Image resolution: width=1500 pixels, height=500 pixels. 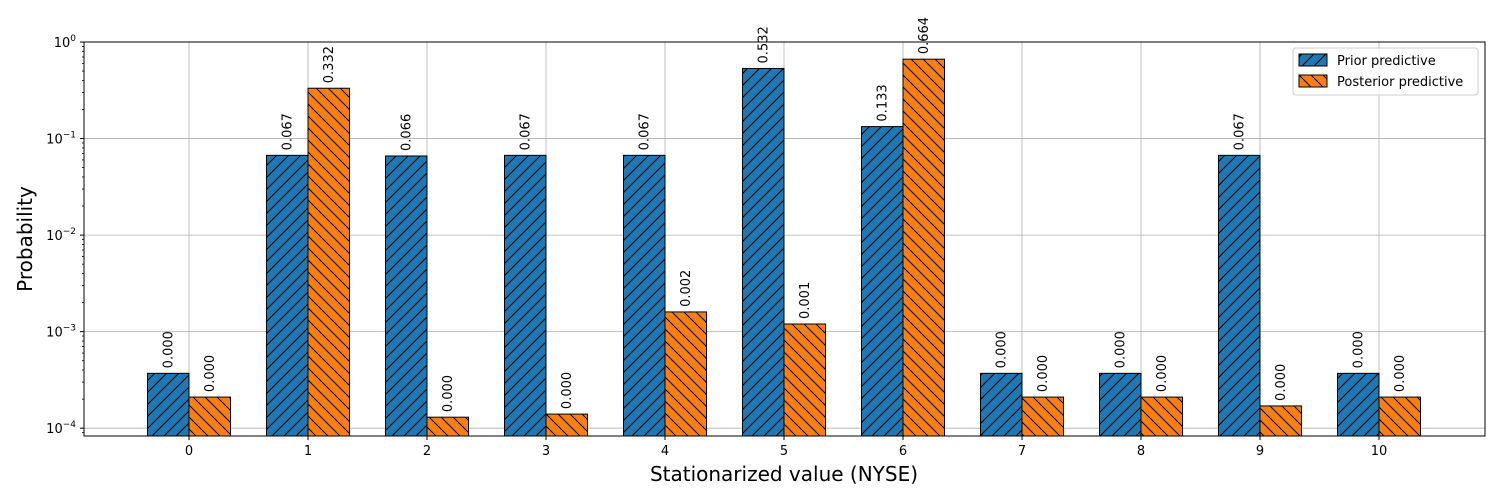 I want to click on y-tick-label: 10⁻², so click(x=61, y=235).